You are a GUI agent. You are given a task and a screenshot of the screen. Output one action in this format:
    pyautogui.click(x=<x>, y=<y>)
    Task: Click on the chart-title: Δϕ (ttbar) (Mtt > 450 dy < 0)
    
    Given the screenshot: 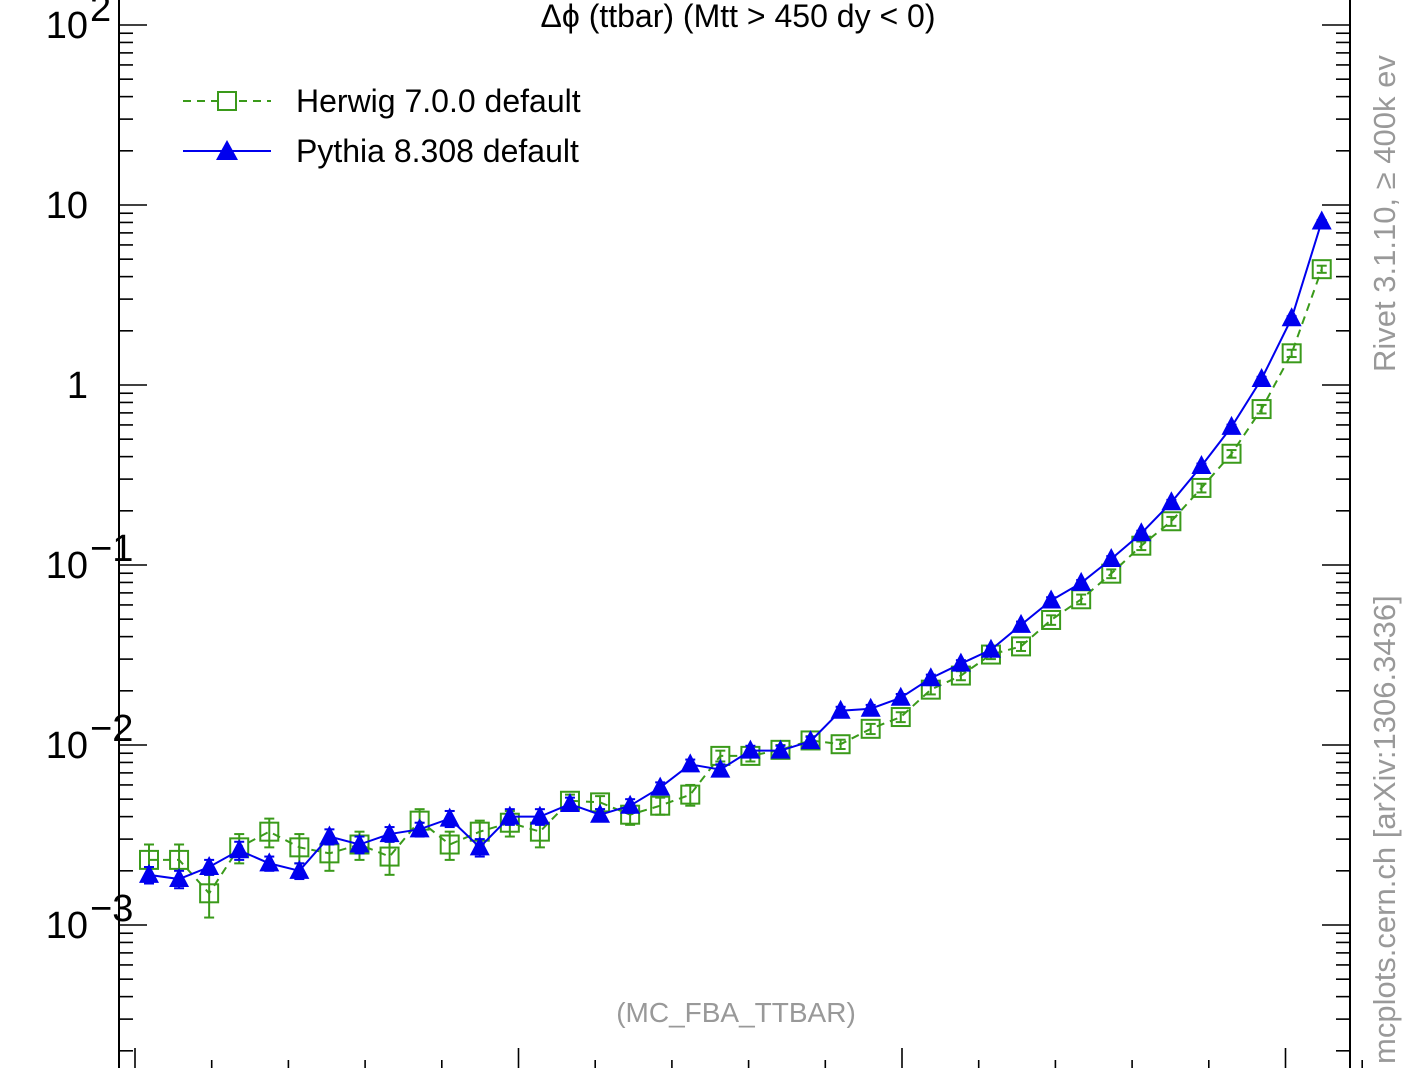 What is the action you would take?
    pyautogui.click(x=738, y=17)
    